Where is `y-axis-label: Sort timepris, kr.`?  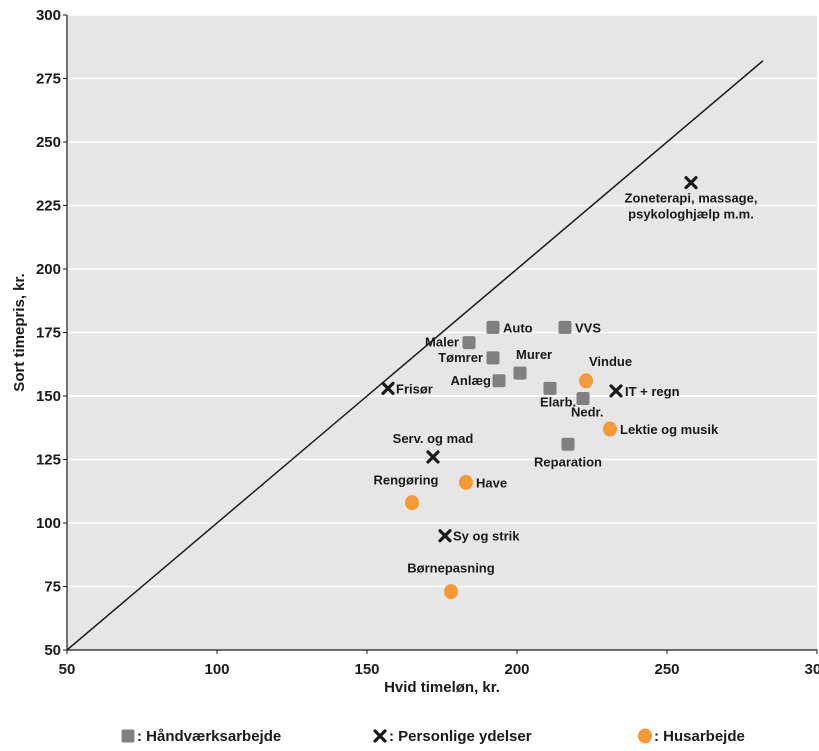 y-axis-label: Sort timepris, kr. is located at coordinates (19, 332).